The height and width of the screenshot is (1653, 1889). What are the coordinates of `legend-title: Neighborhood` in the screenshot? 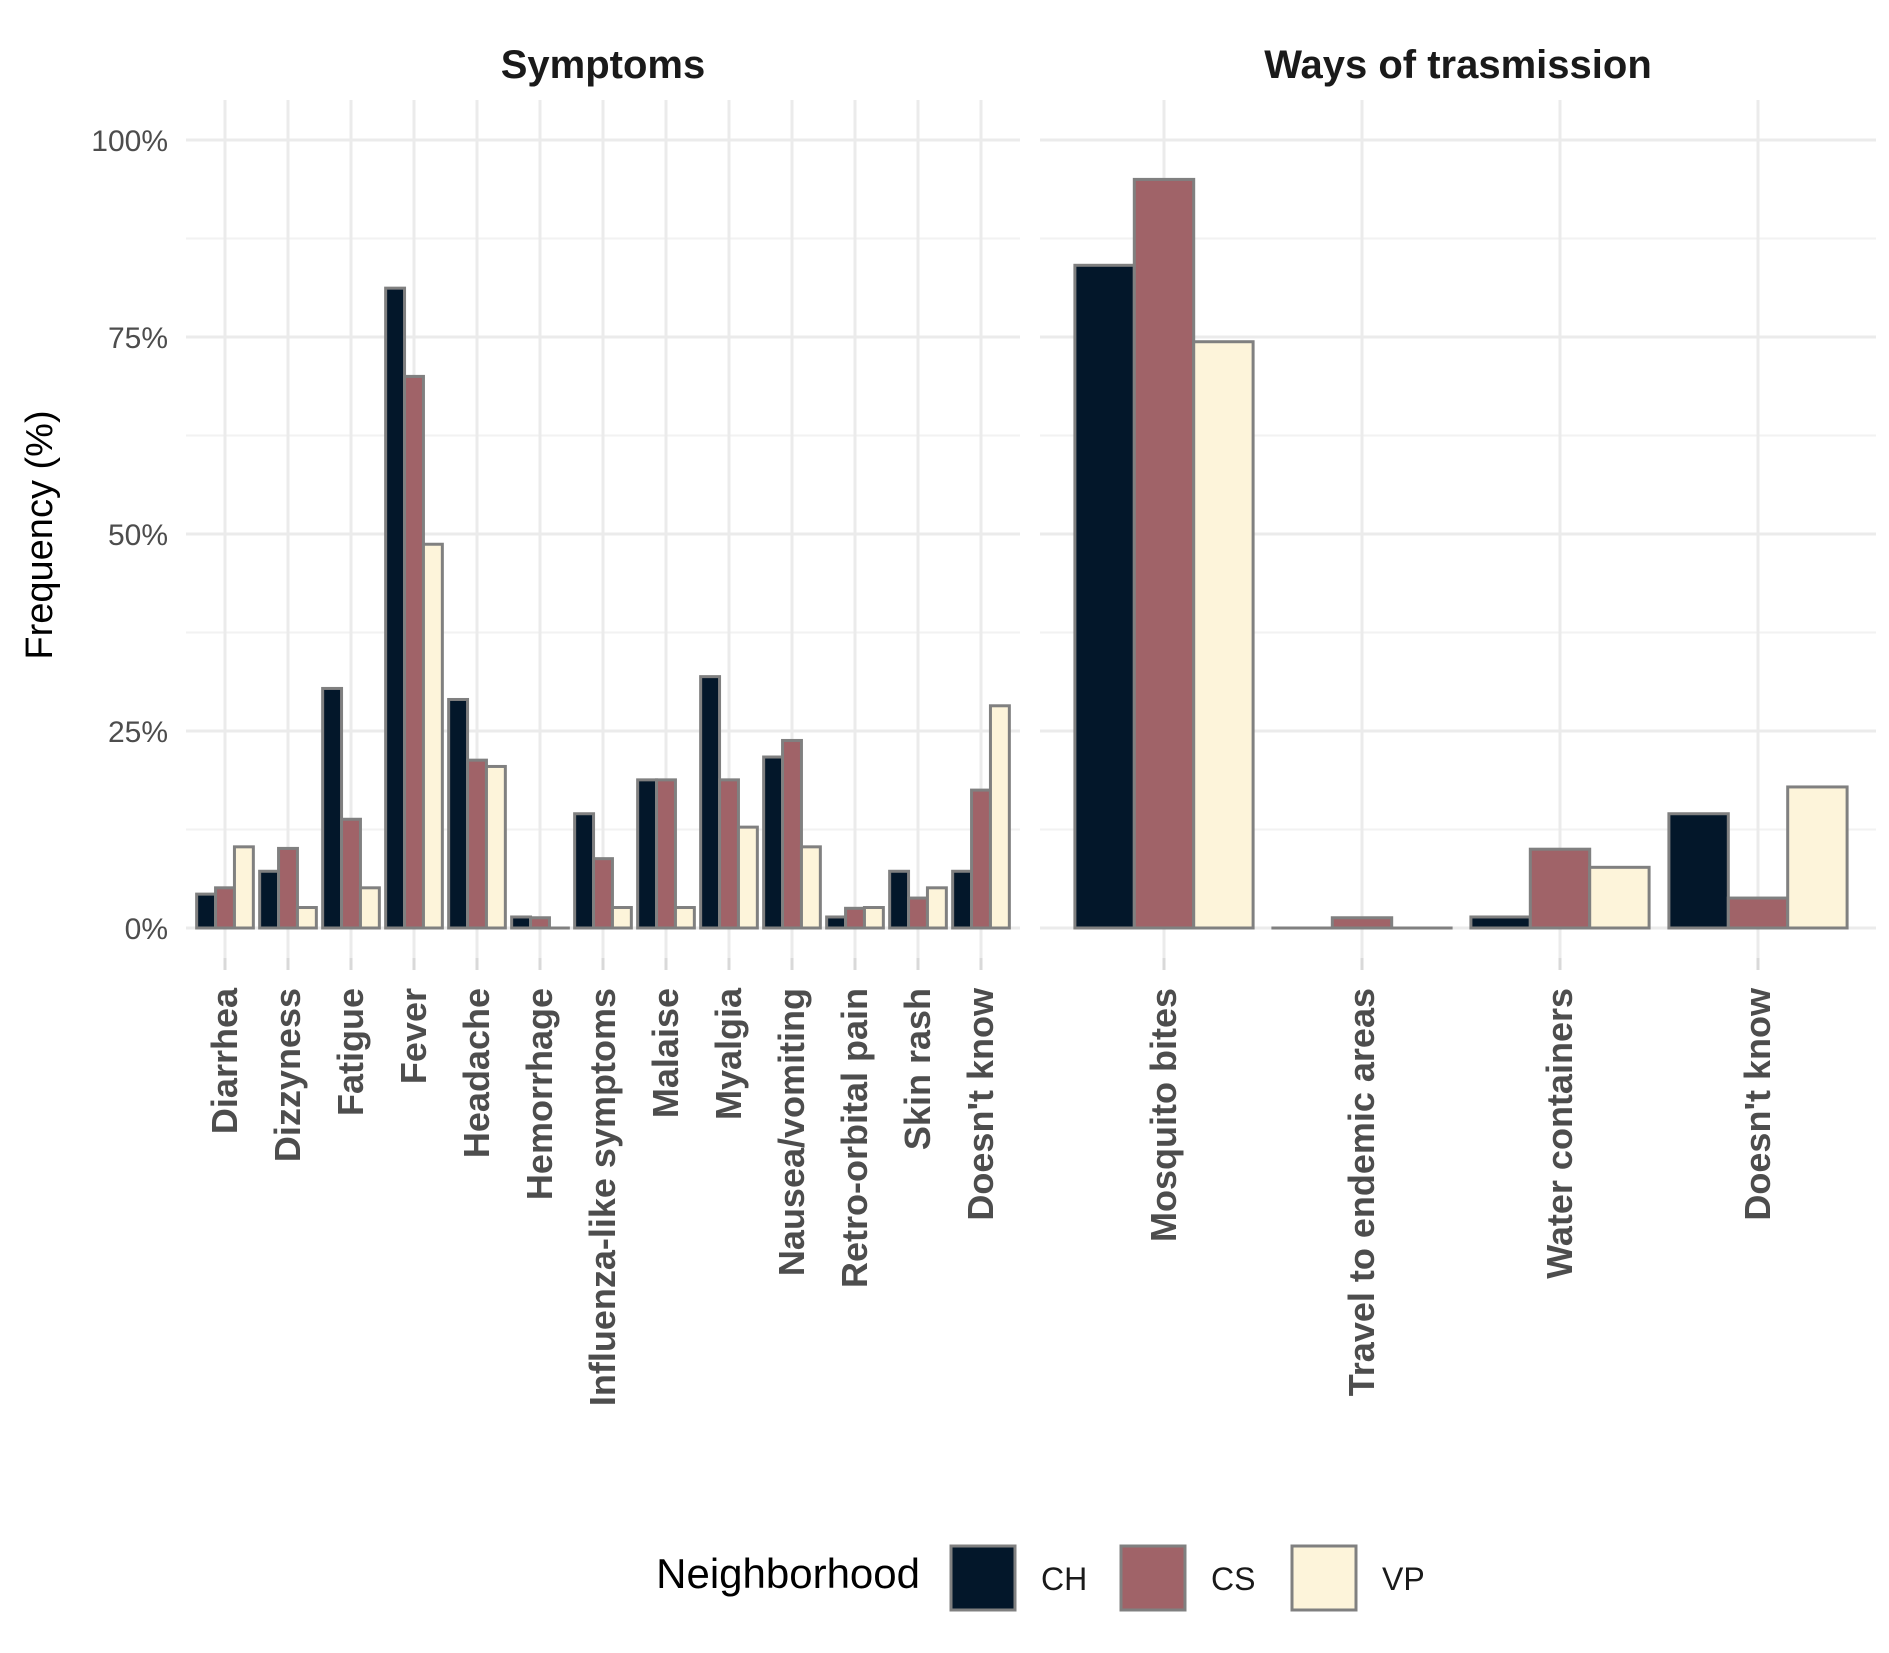 It's located at (788, 1573).